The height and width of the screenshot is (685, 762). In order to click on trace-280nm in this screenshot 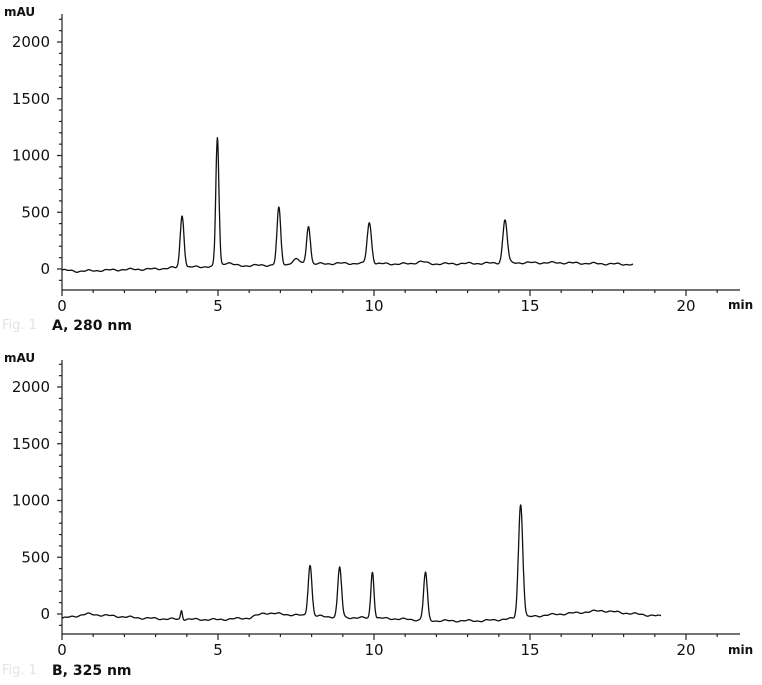, I will do `click(347, 205)`.